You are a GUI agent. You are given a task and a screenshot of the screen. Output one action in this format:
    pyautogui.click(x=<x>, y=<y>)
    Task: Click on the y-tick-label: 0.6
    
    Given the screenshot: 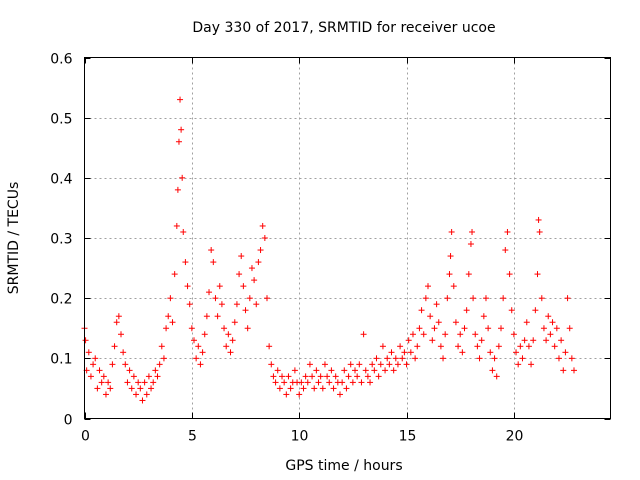 What is the action you would take?
    pyautogui.click(x=61, y=60)
    